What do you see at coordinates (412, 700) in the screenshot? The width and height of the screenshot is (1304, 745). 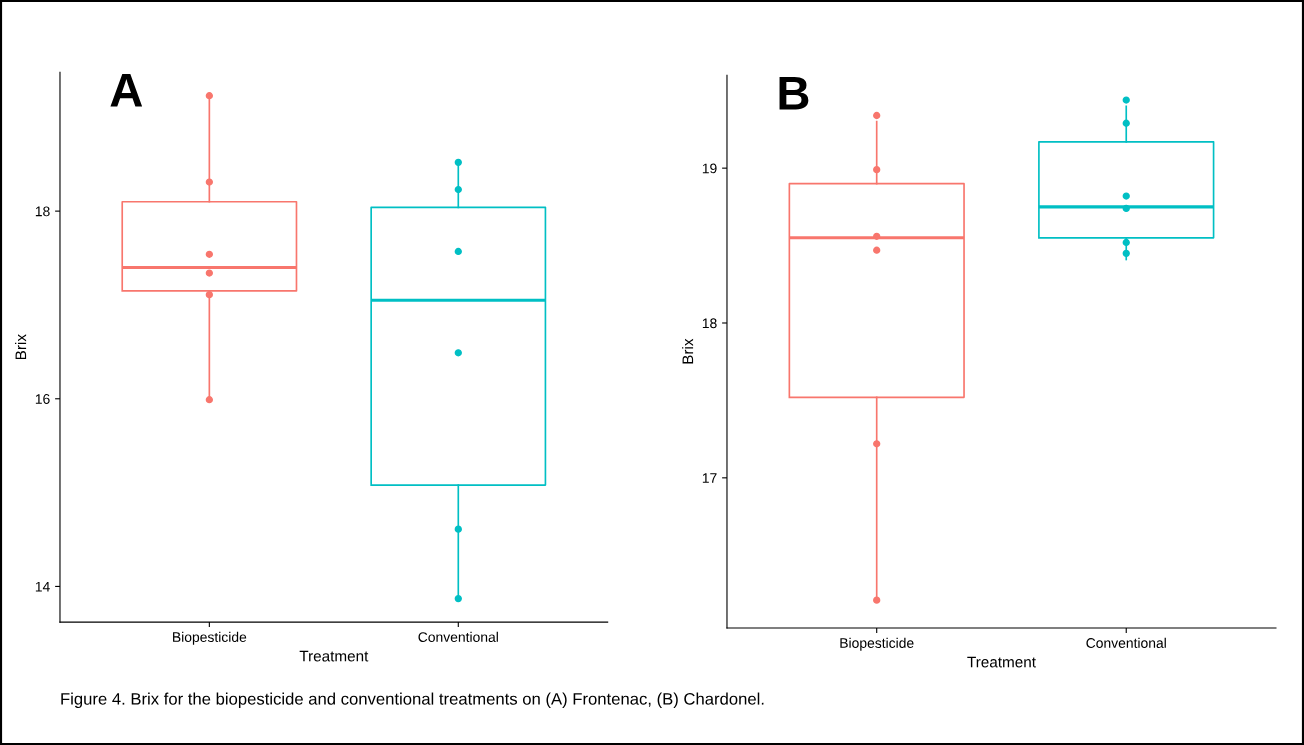 I see `caption: Figure 4. Brix for the biopesticide and conventional treatments on (A) Frontenac, (B) Chardonel.` at bounding box center [412, 700].